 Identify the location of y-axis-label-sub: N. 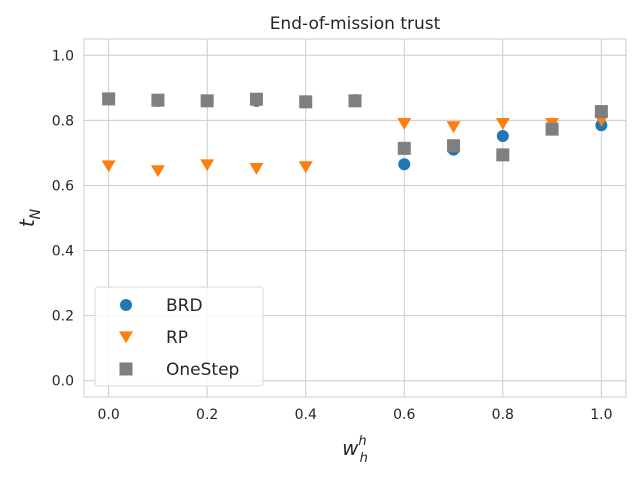
(36, 213).